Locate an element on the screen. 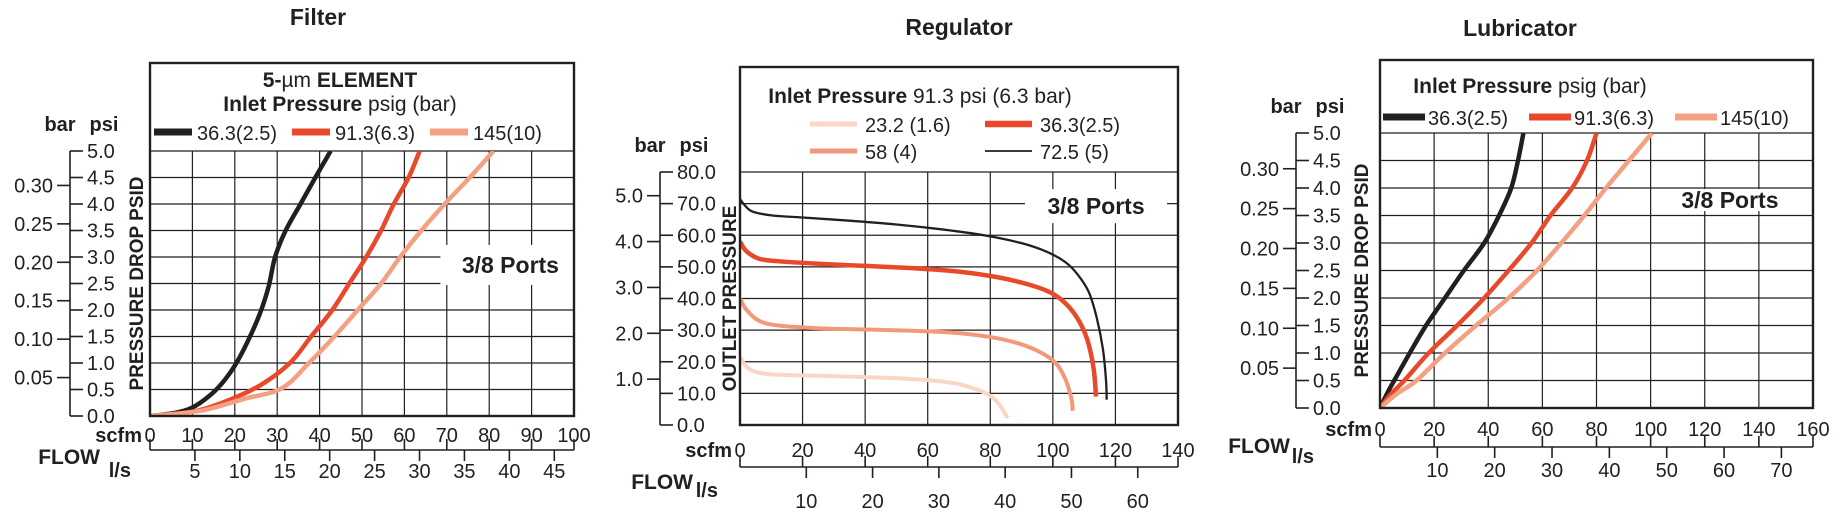  curve-58 (4) is located at coordinates (907, 354).